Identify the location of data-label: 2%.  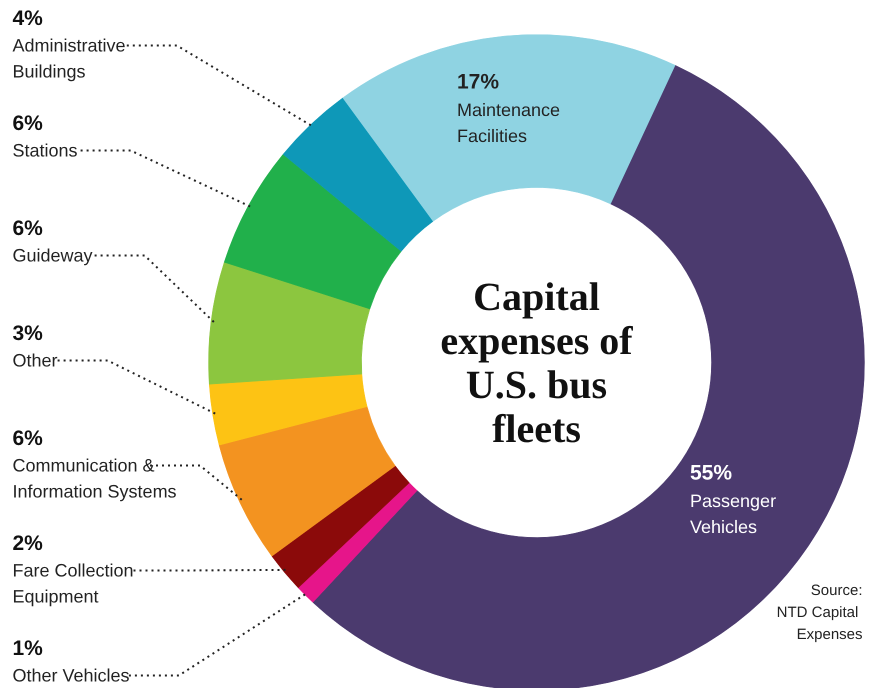
(28, 543).